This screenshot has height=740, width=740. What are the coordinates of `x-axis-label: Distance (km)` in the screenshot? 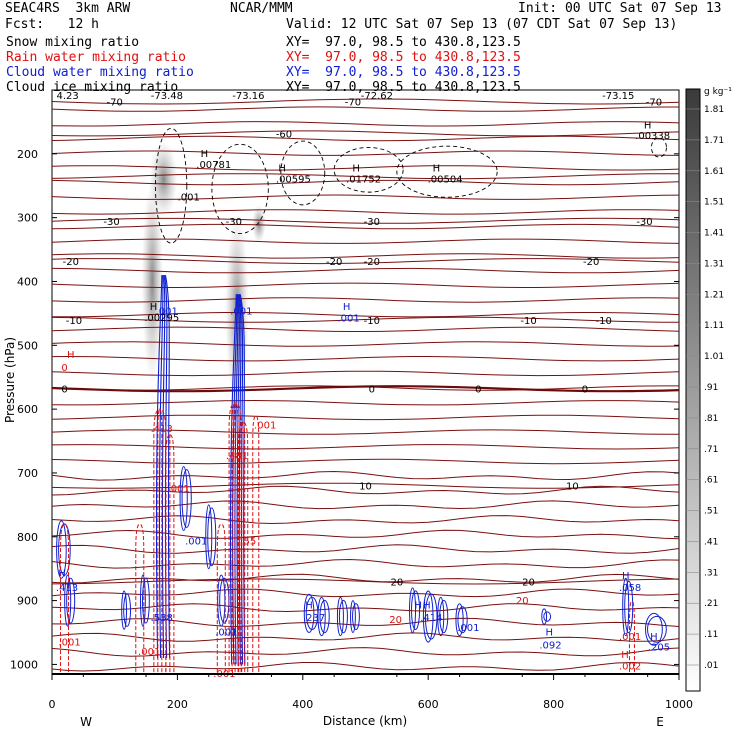 It's located at (365, 721).